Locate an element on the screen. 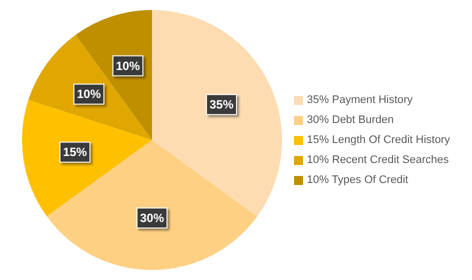  legend-label: 10% Recent Credit Searches is located at coordinates (377, 160).